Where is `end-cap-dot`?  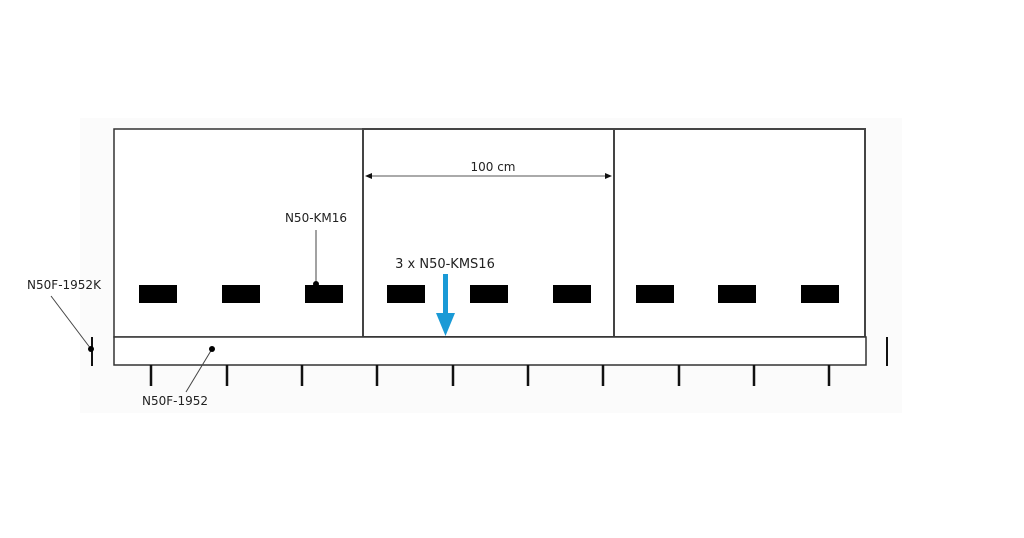
end-cap-dot is located at coordinates (91, 349).